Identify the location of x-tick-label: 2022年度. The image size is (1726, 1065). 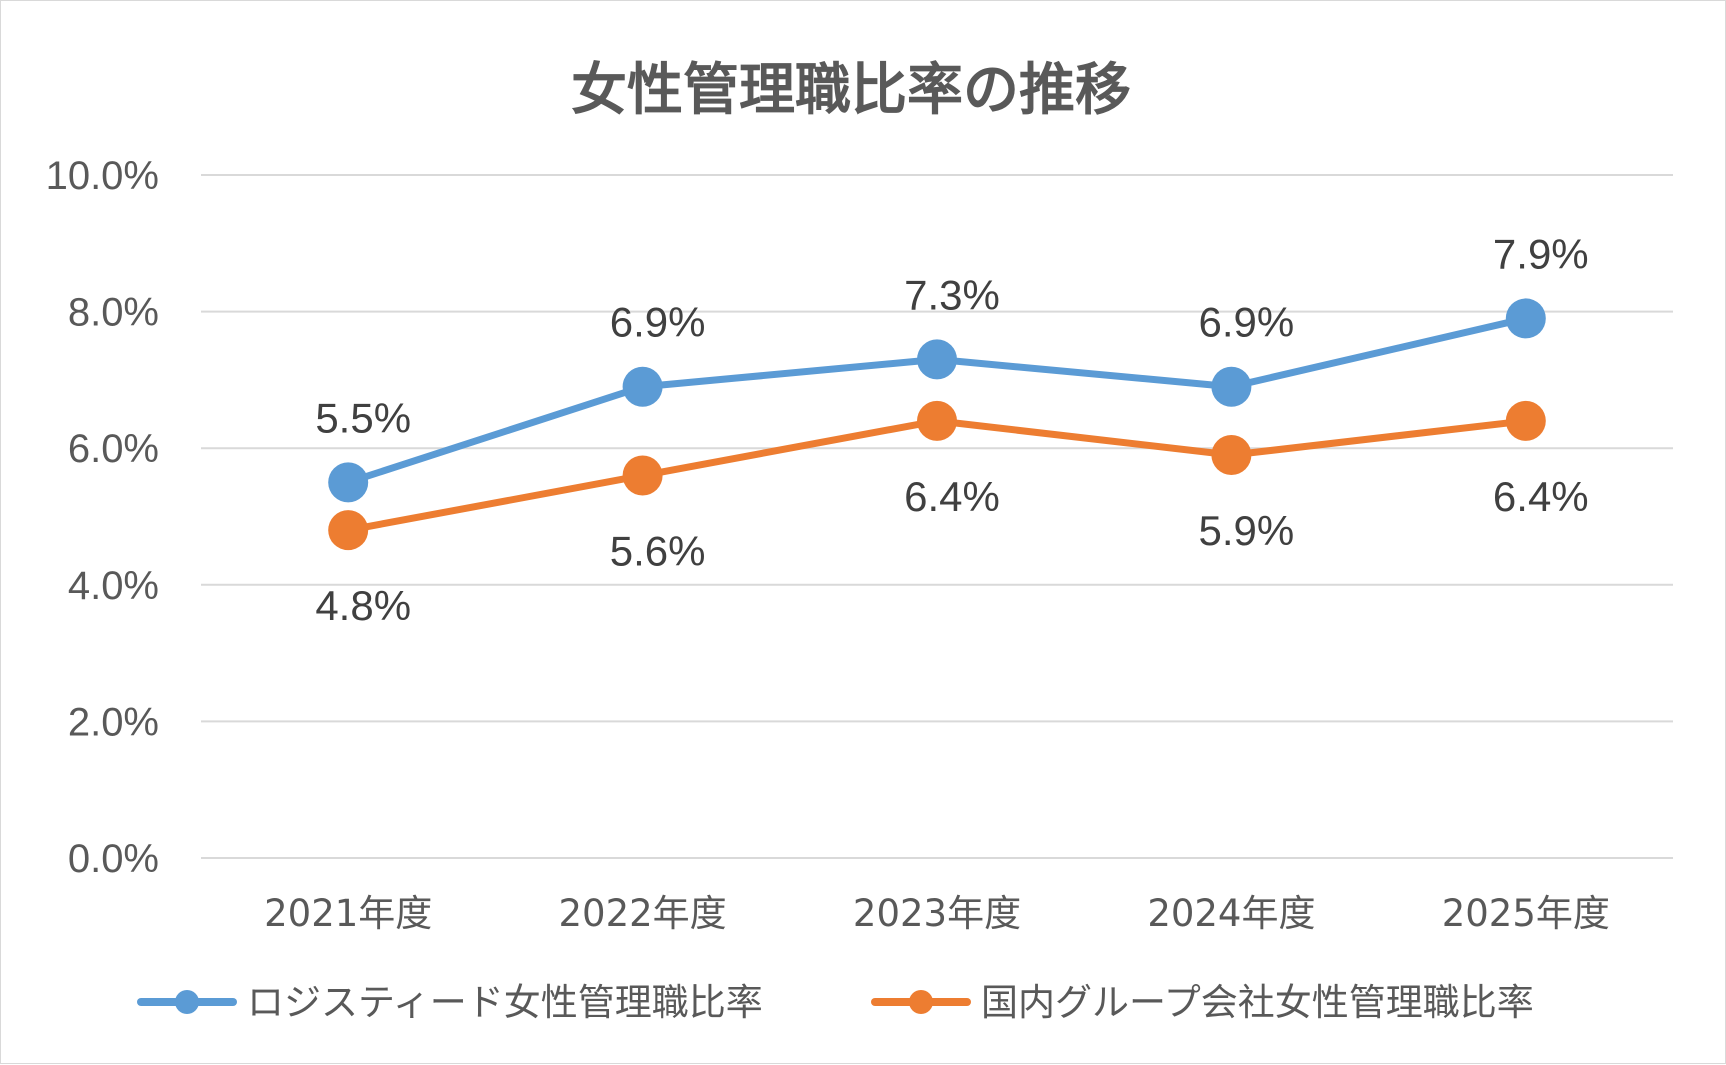
(643, 913).